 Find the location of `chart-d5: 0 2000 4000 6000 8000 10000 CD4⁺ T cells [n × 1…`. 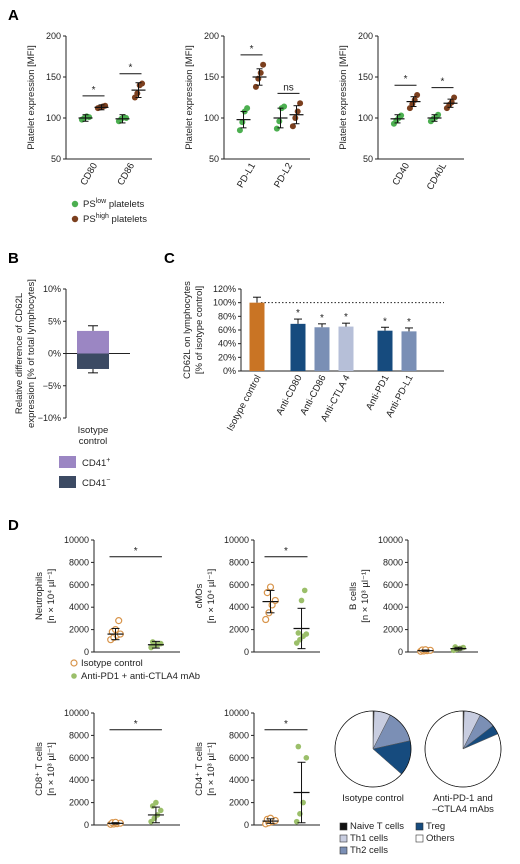

chart-d5: 0 2000 4000 6000 8000 10000 CD4⁺ T cells [n × 1… is located at coordinates (257, 769).